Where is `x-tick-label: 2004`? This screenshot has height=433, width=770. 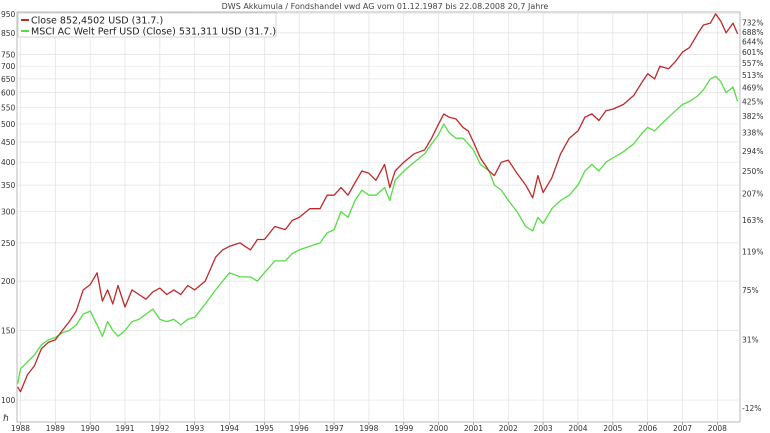 x-tick-label: 2004 is located at coordinates (577, 428).